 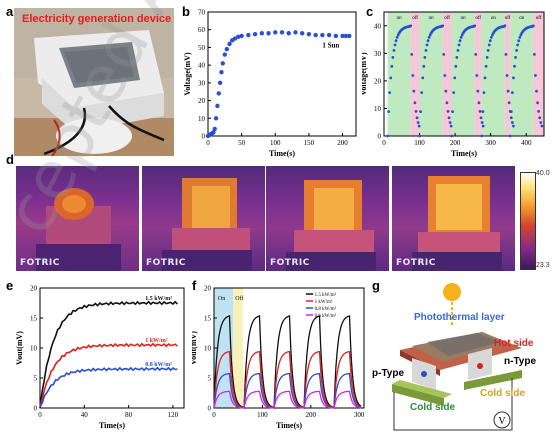 What do you see at coordinates (112, 348) in the screenshot?
I see `plot-frame` at bounding box center [112, 348].